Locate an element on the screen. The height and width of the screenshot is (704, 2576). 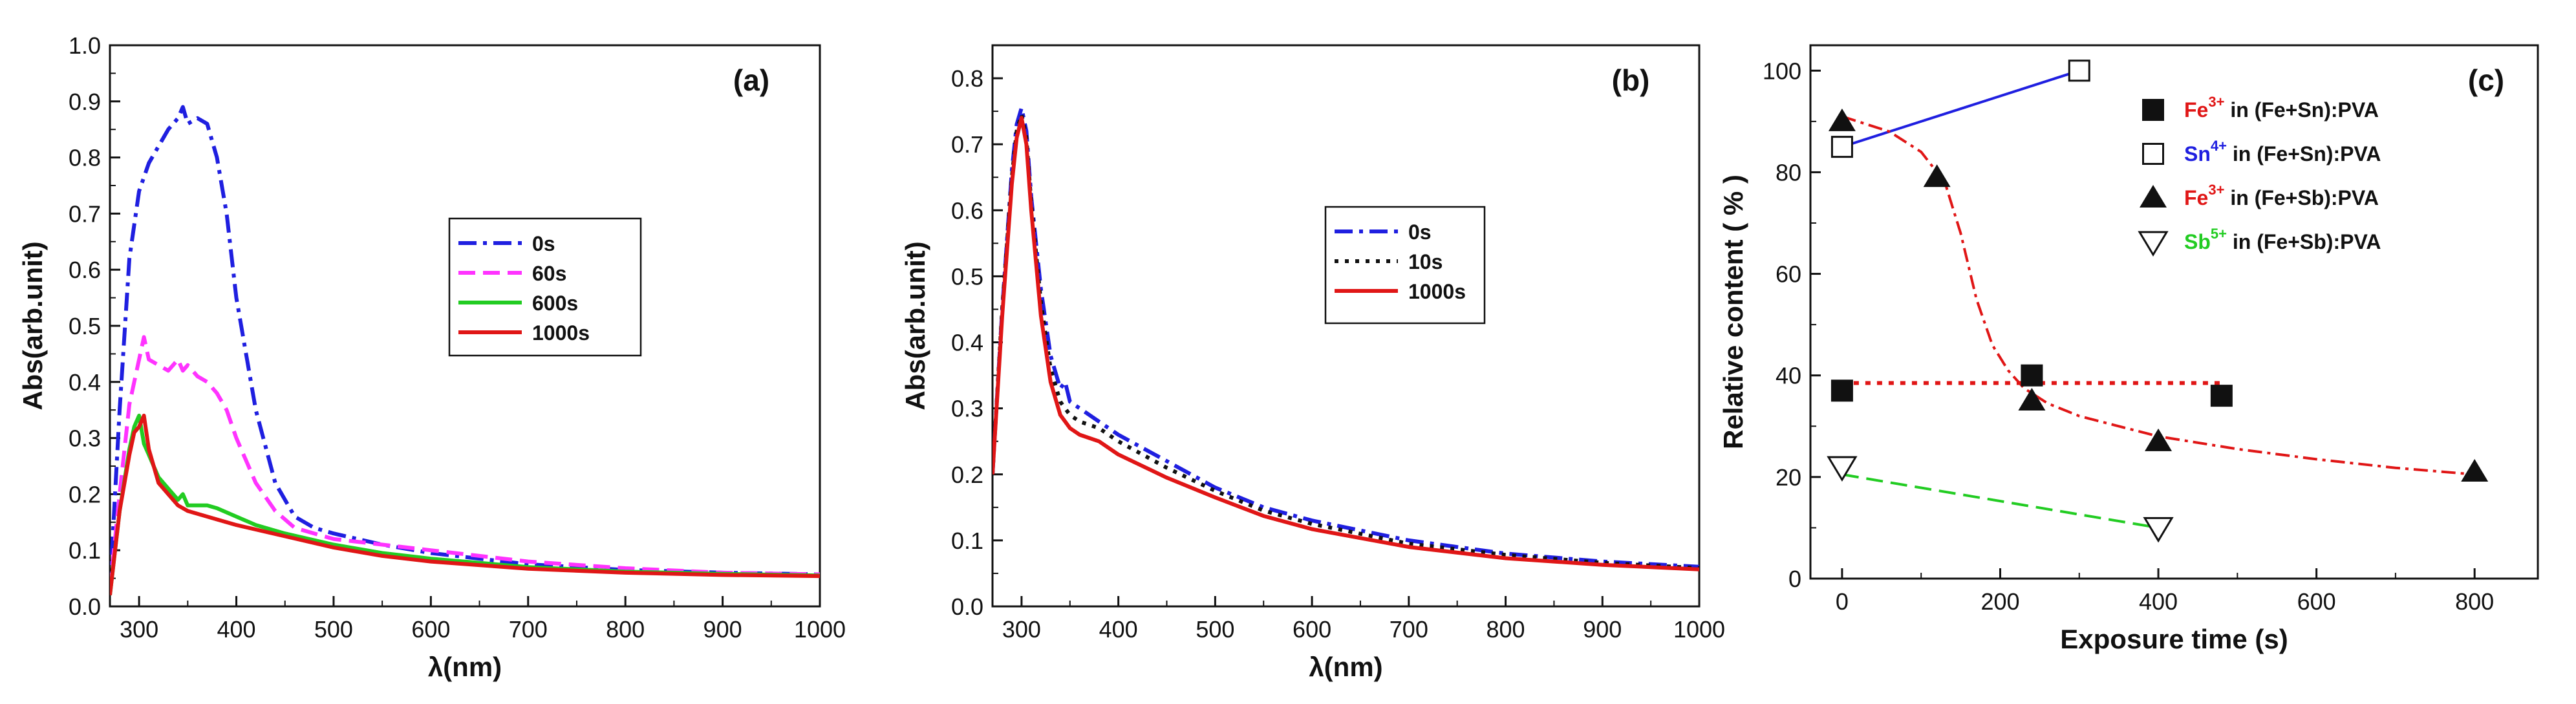
y-tick-label: 0 is located at coordinates (1794, 579).